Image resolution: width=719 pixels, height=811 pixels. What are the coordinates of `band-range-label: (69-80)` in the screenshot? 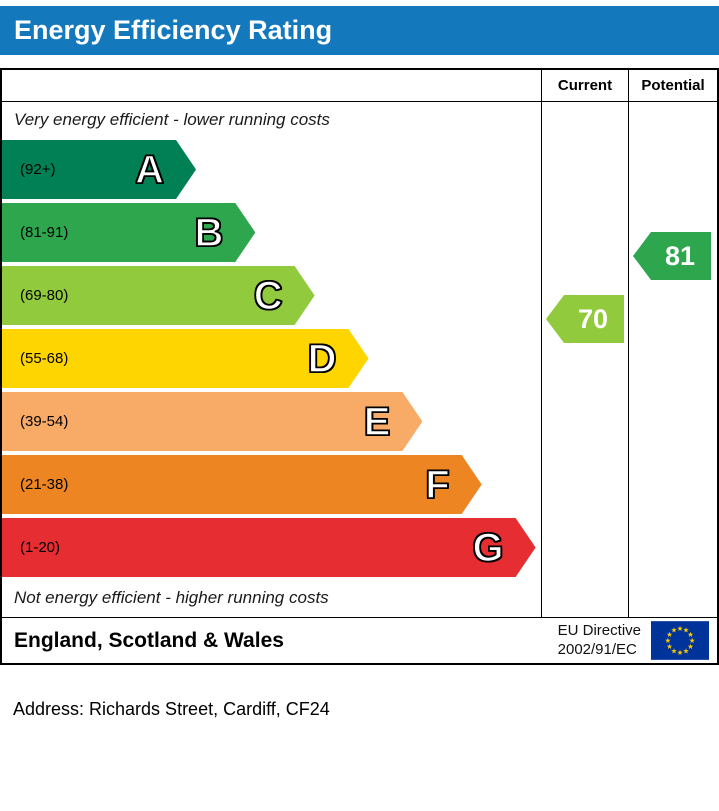 It's located at (44, 295).